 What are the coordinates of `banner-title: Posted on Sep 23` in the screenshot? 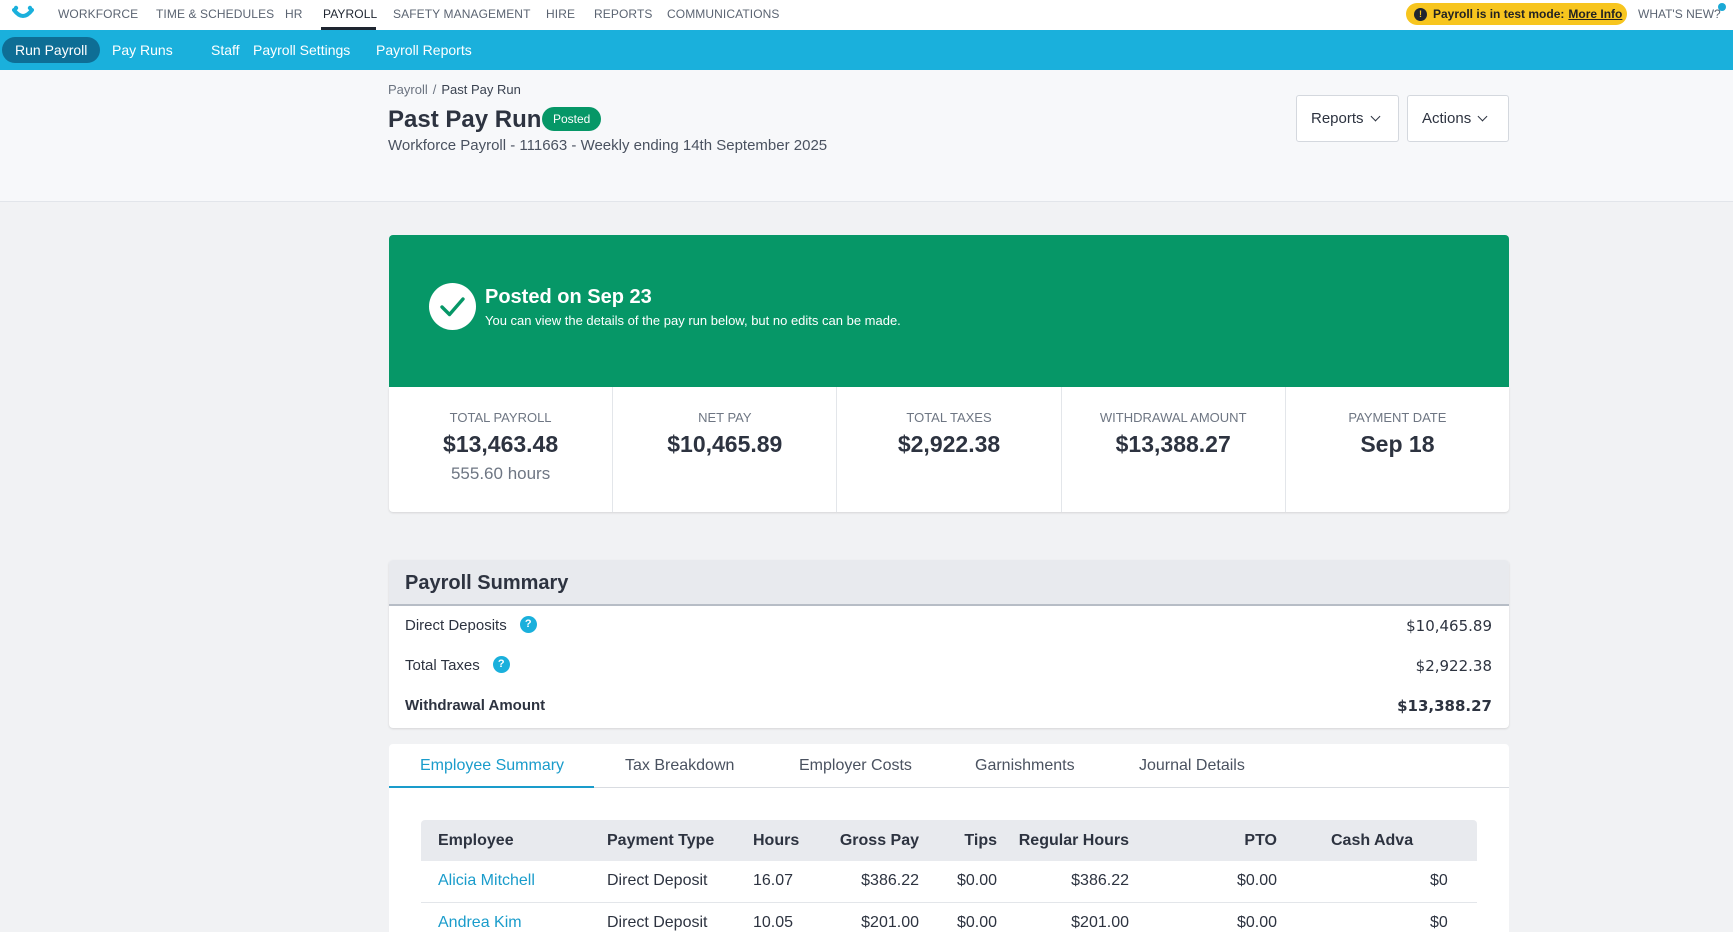 It's located at (568, 297).